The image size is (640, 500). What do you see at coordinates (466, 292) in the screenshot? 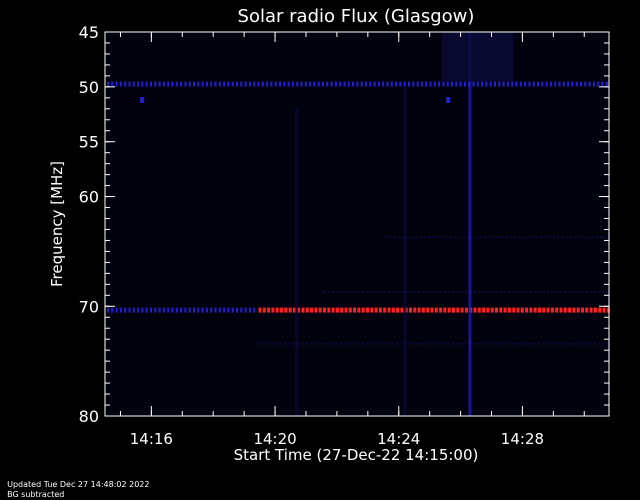
I see `emission-band` at bounding box center [466, 292].